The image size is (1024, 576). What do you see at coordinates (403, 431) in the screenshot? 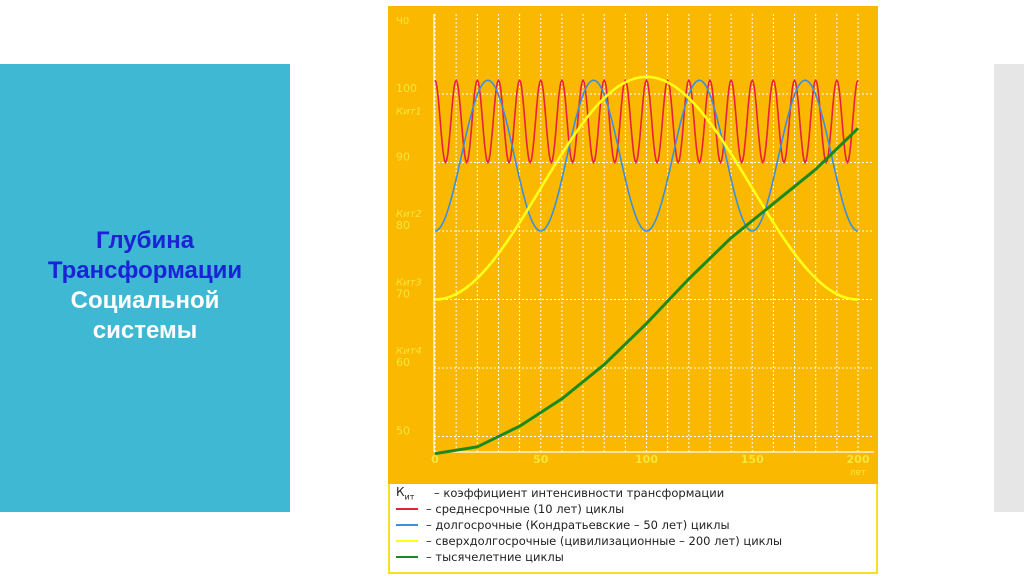
I see `y-tick-label: 50` at bounding box center [403, 431].